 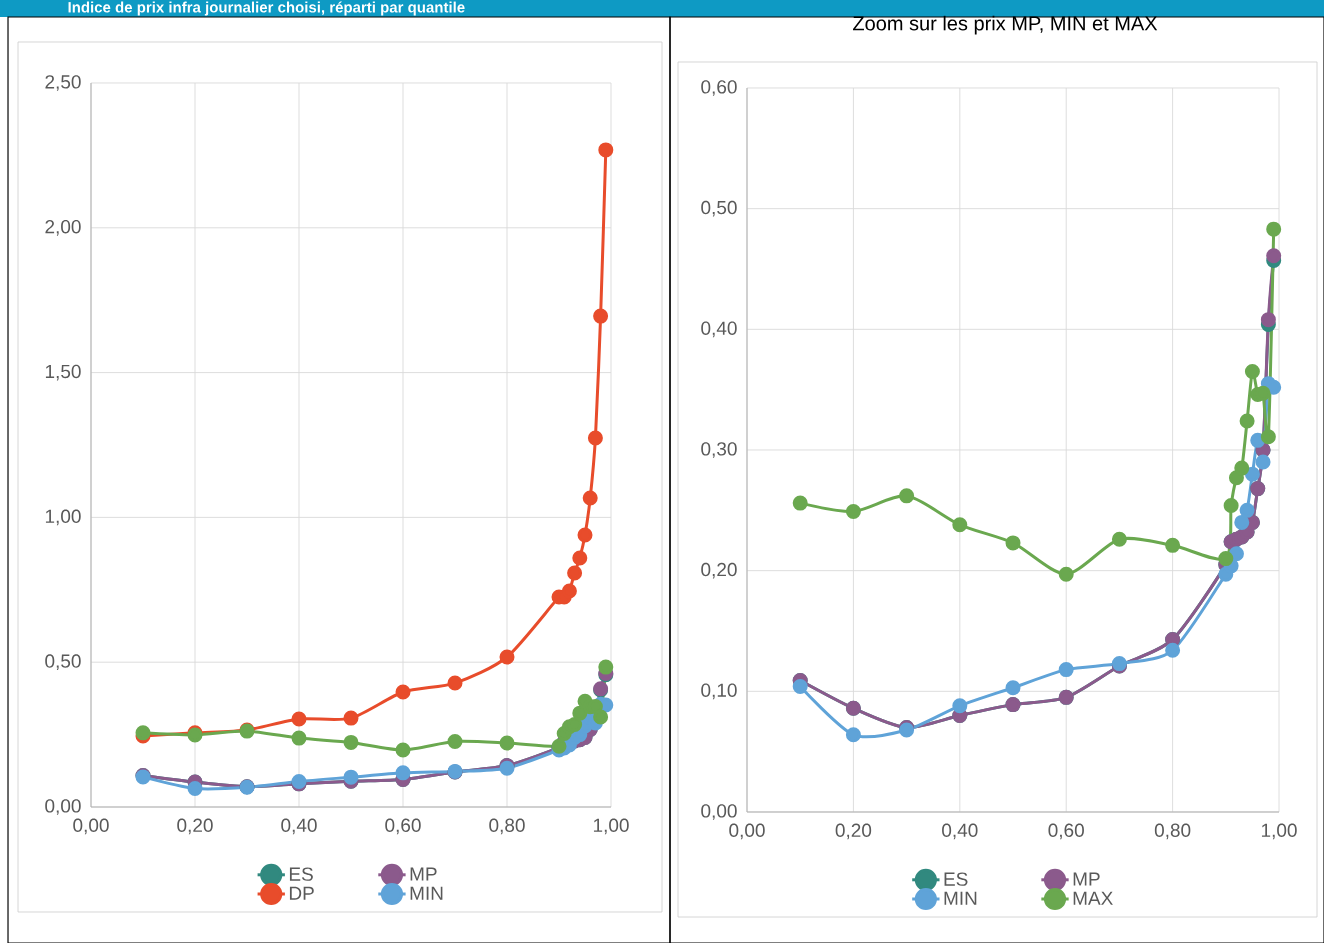 What do you see at coordinates (1093, 898) in the screenshot?
I see `legend-label: MAX` at bounding box center [1093, 898].